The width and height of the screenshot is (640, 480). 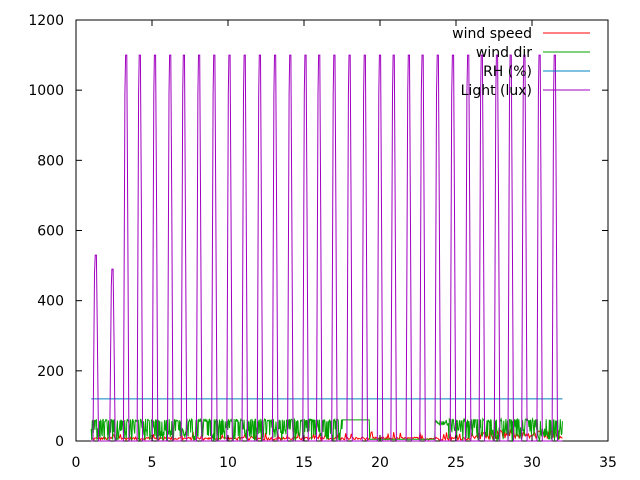 I want to click on x-tick-label: 5, so click(x=152, y=463).